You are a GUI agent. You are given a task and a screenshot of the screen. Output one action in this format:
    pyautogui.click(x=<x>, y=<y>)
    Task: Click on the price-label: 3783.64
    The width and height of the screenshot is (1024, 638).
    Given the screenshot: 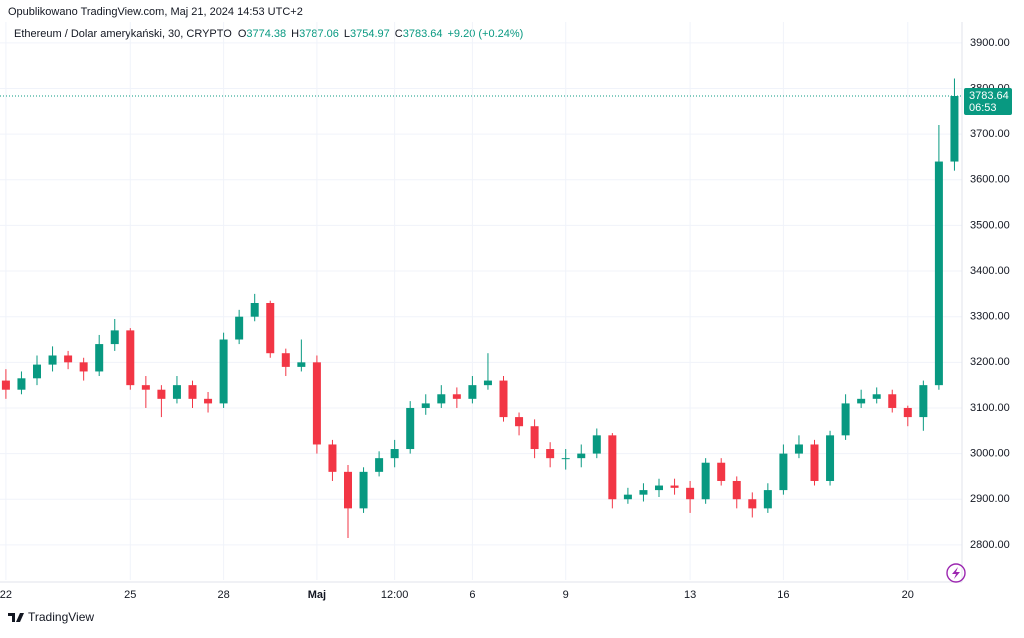 What is the action you would take?
    pyautogui.click(x=989, y=96)
    